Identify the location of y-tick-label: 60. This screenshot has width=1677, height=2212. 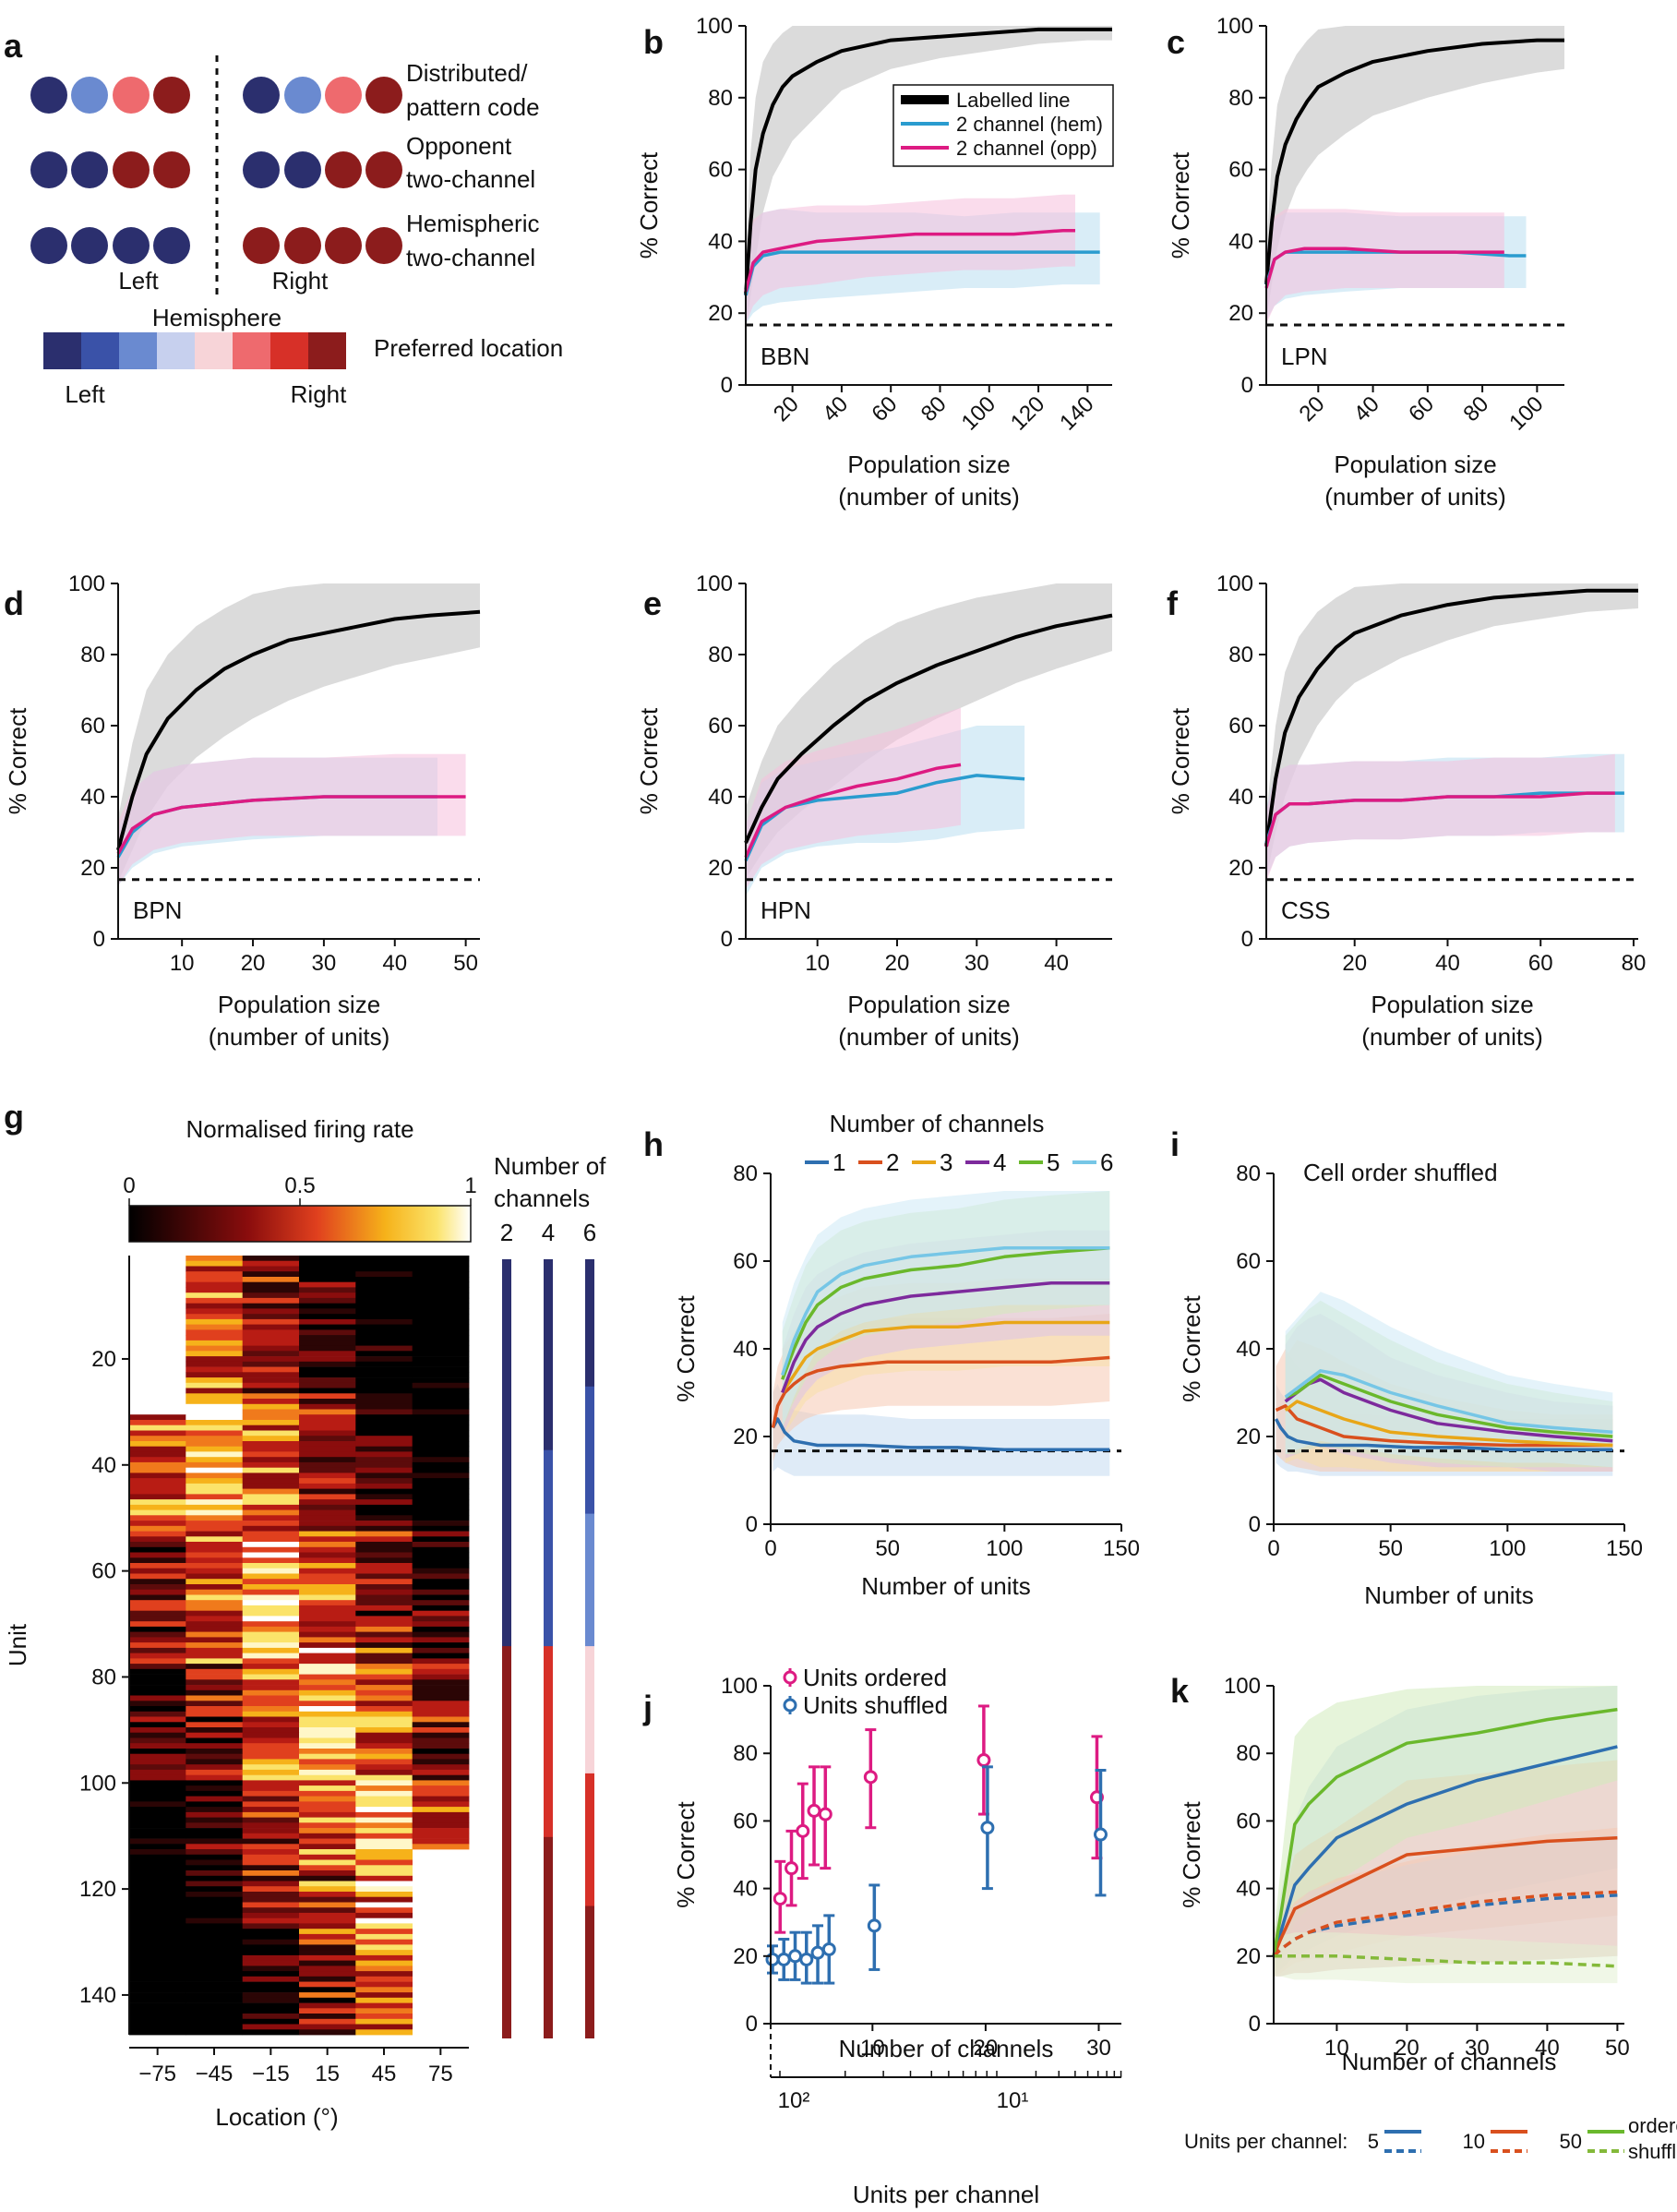
(720, 170).